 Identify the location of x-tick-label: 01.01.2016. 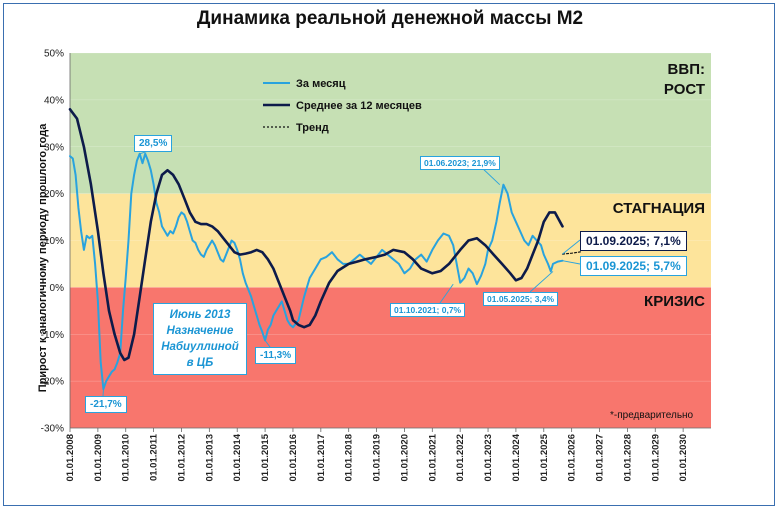
(293, 458).